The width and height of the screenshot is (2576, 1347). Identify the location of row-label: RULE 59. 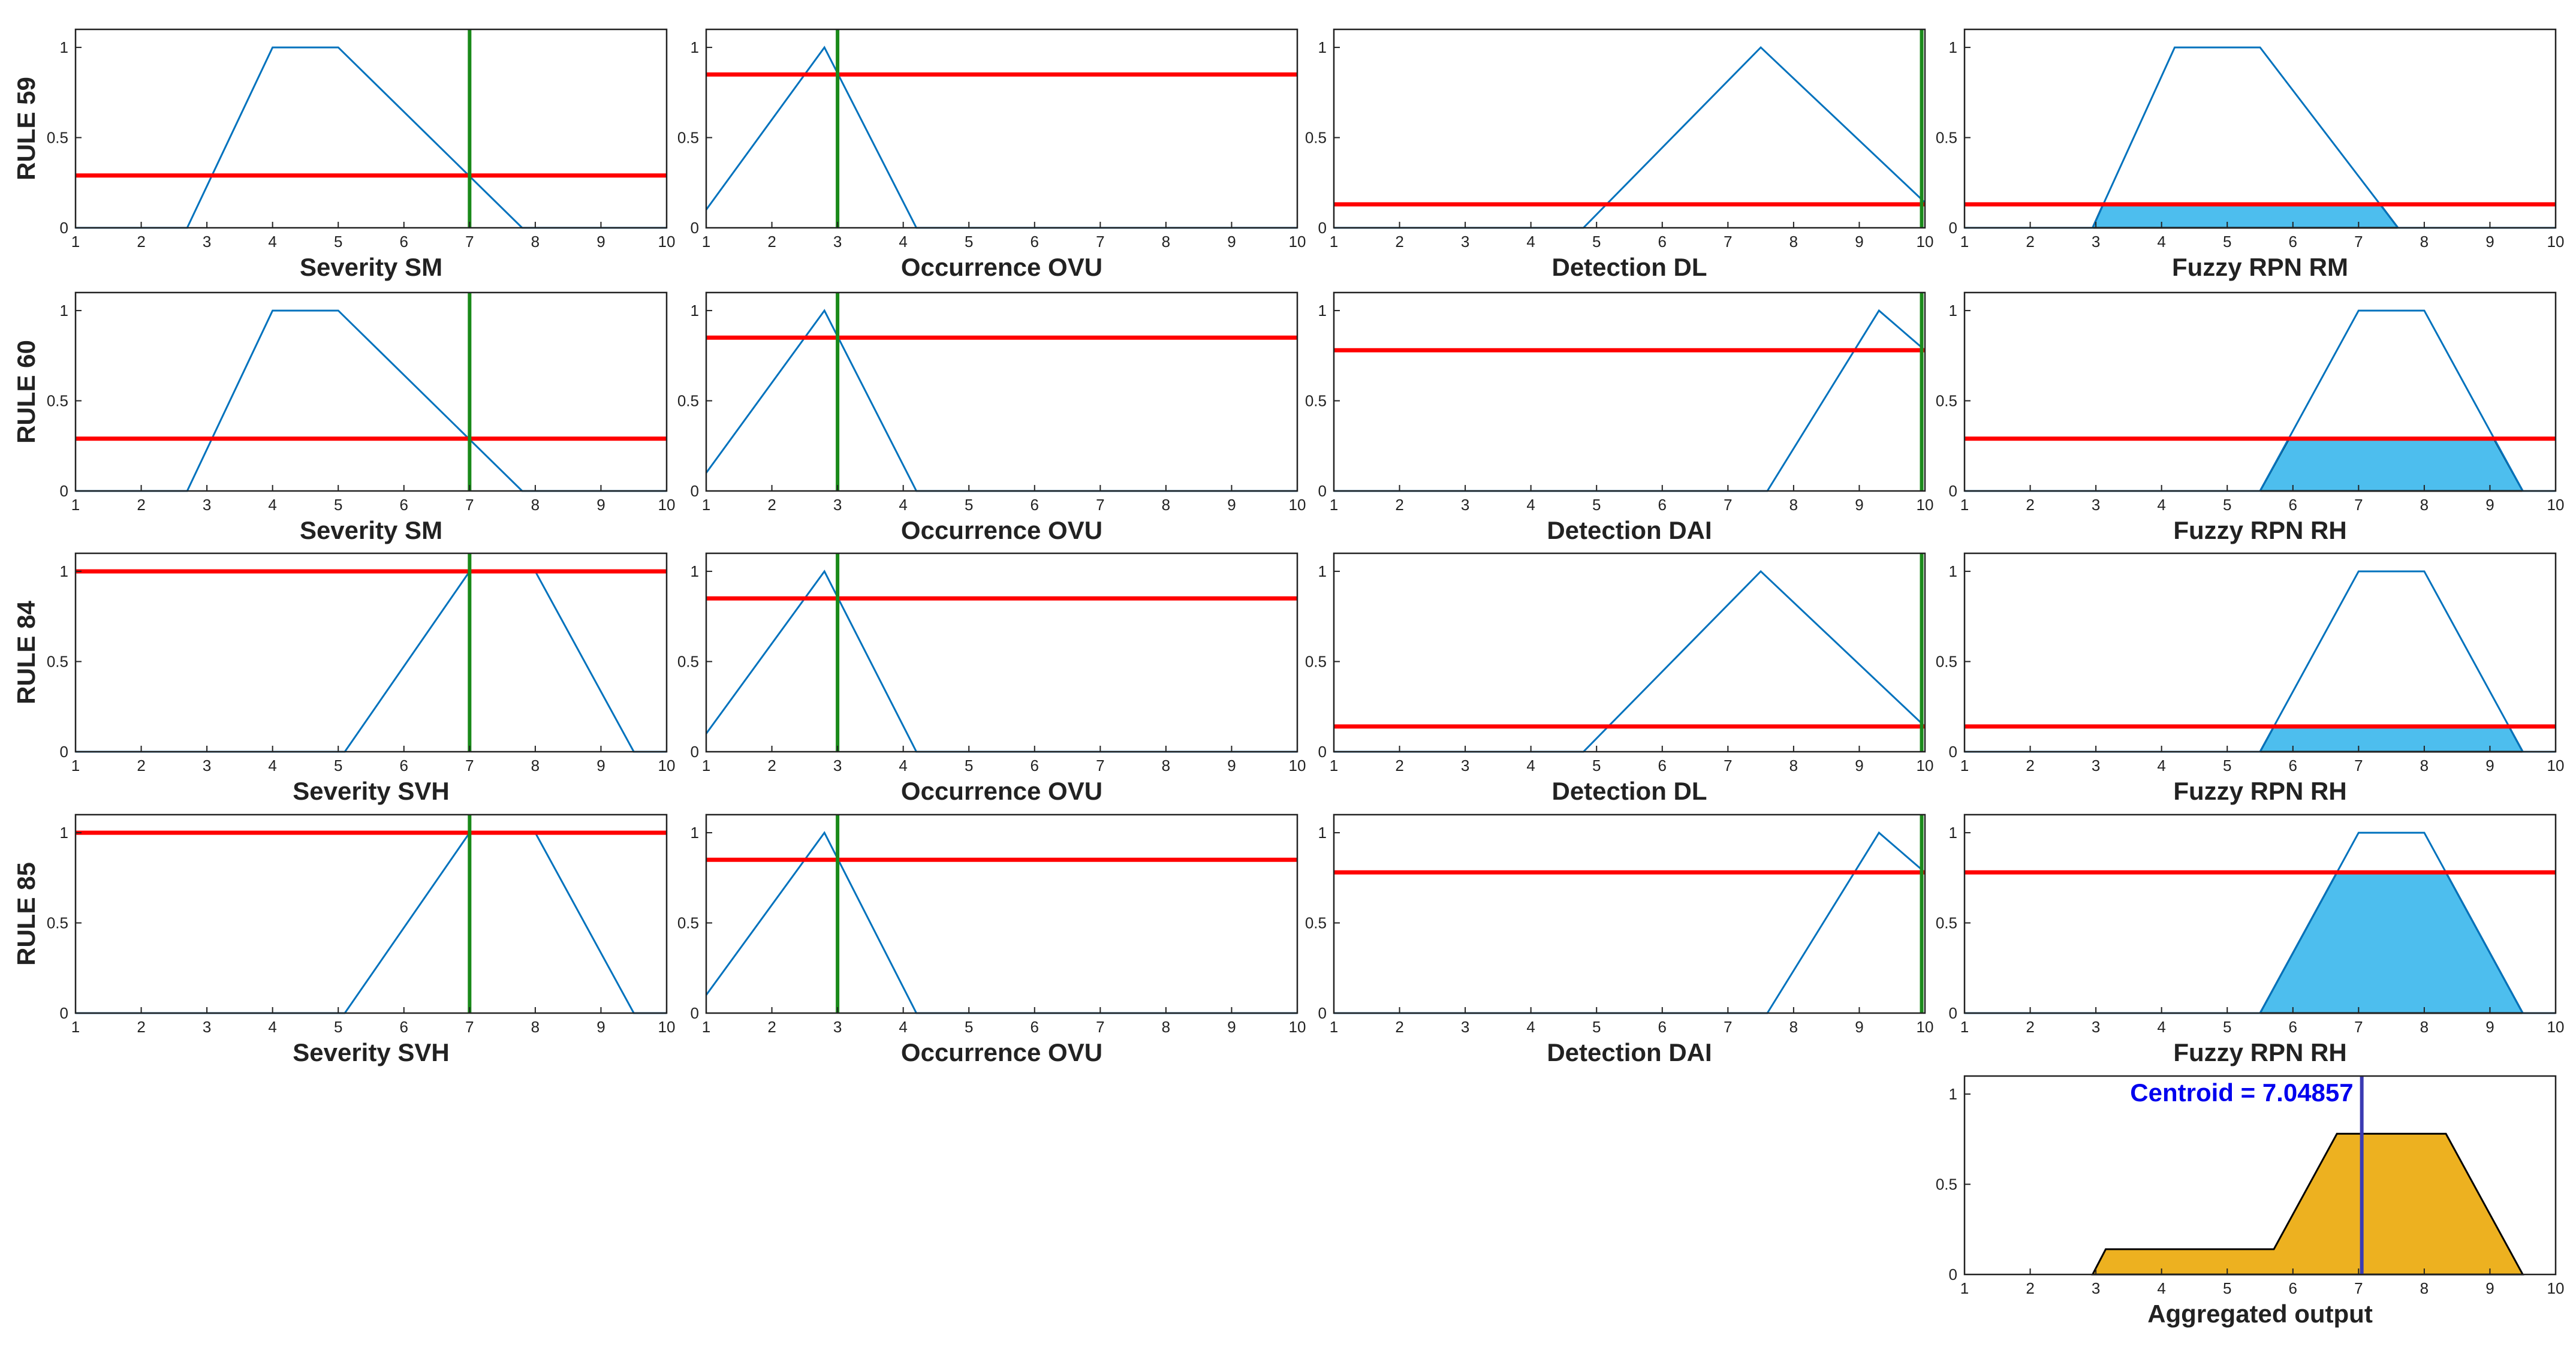
(26, 128).